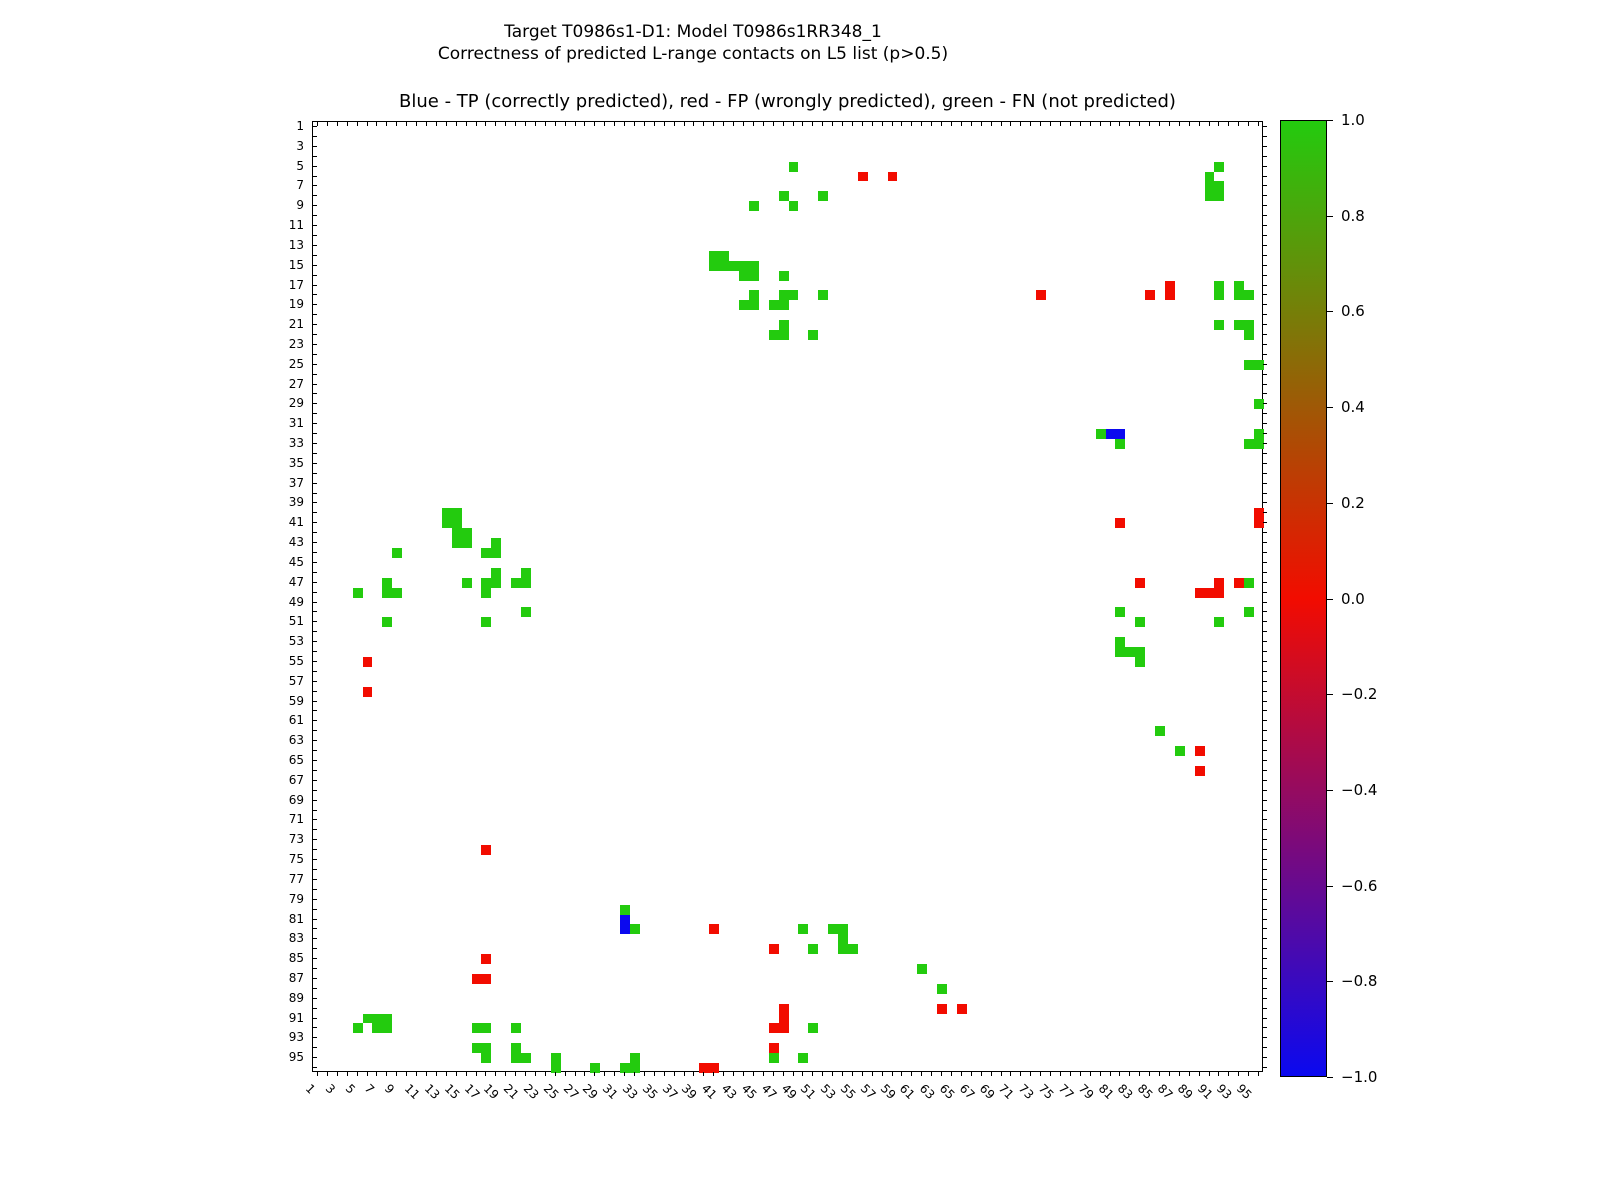 This screenshot has width=1600, height=1200. Describe the element at coordinates (789, 1091) in the screenshot. I see `x-tick-label: 49` at that location.